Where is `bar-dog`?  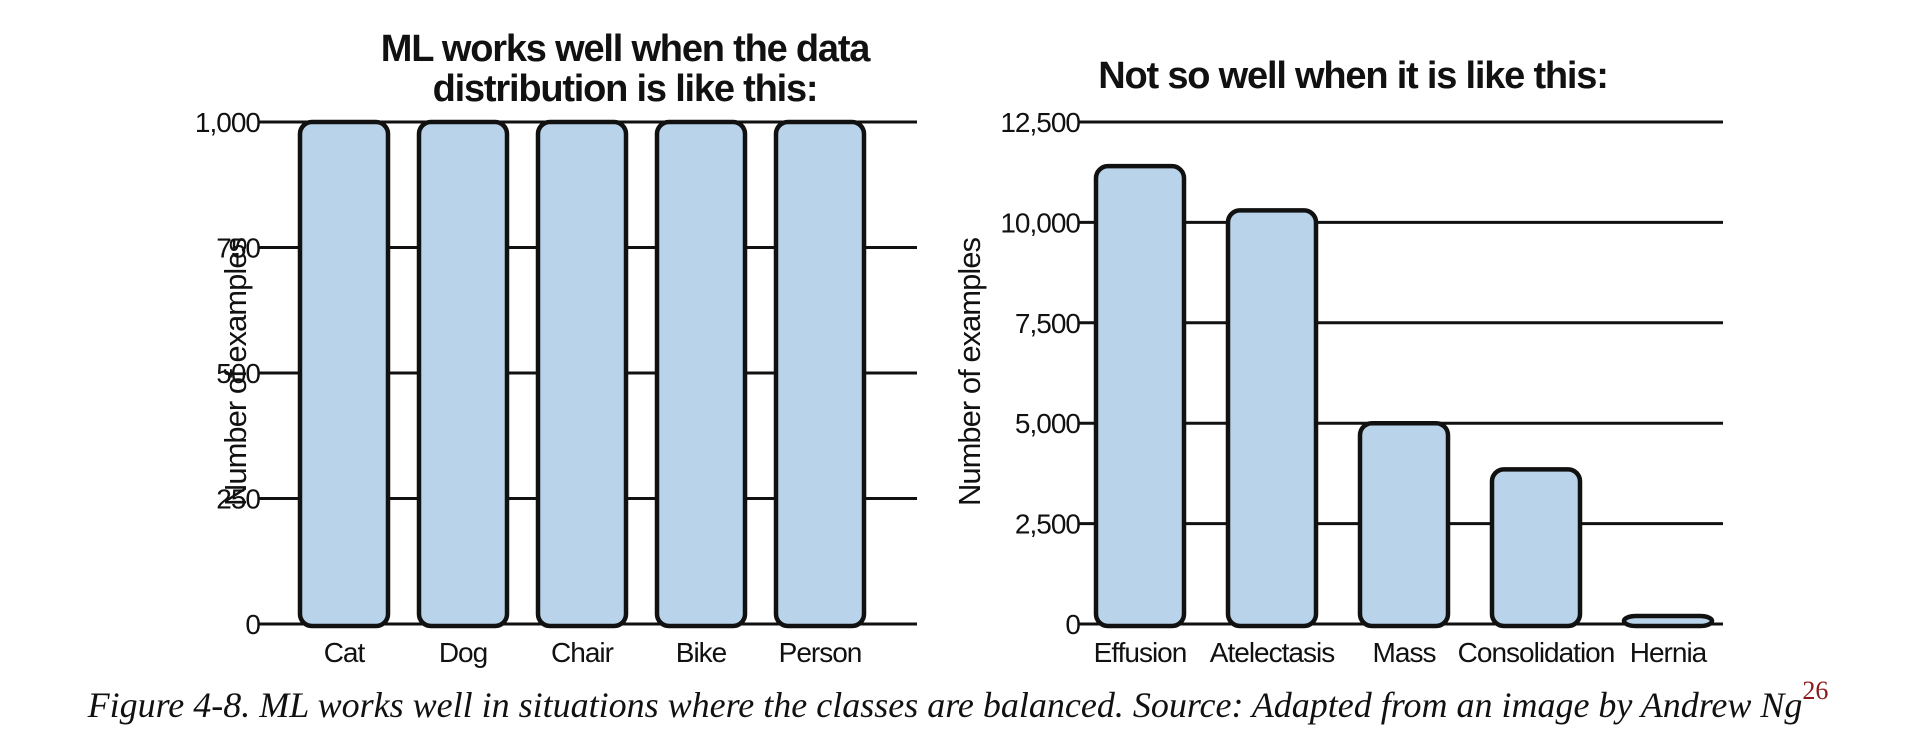 bar-dog is located at coordinates (463, 374).